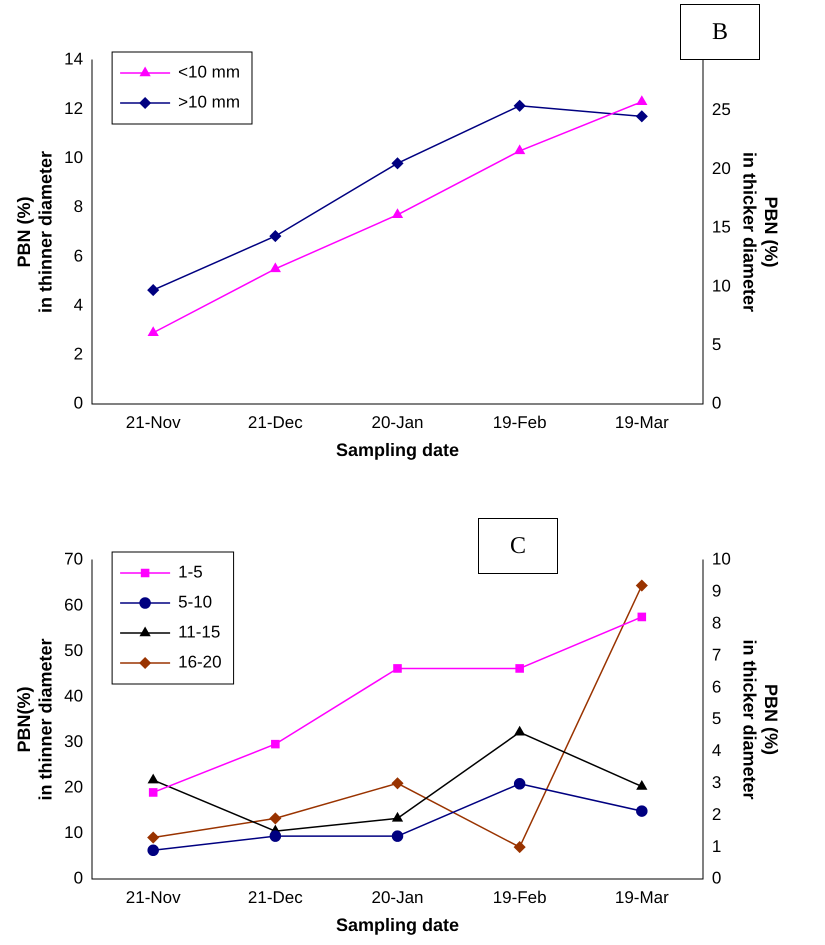 The width and height of the screenshot is (825, 945). I want to click on y2-tick-label: 25, so click(721, 110).